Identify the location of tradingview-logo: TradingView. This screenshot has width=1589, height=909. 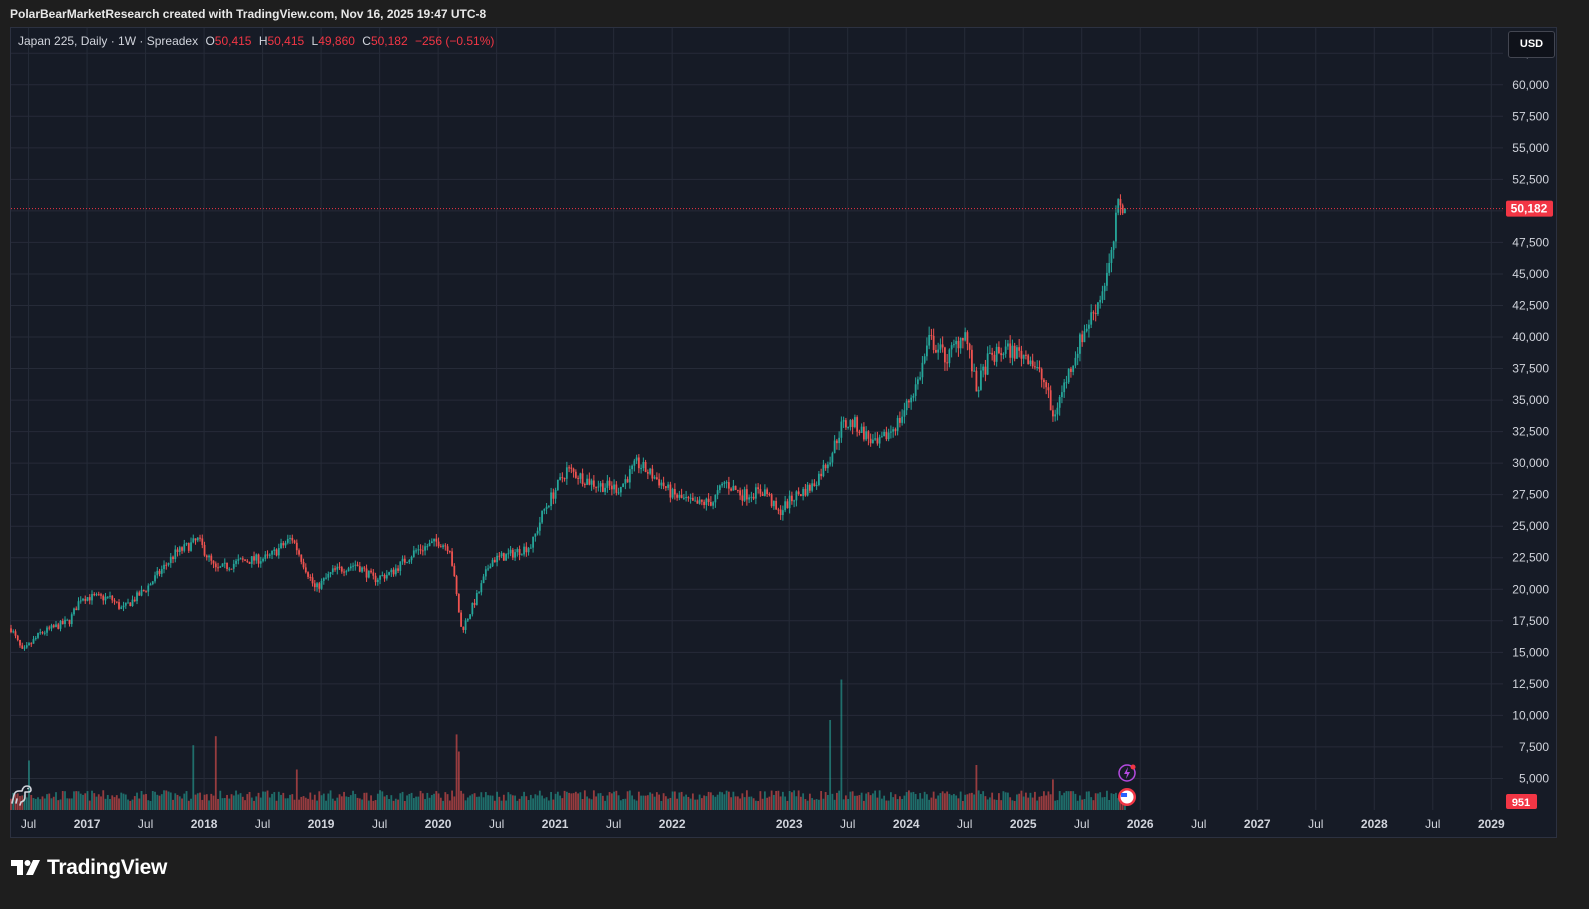
(89, 868).